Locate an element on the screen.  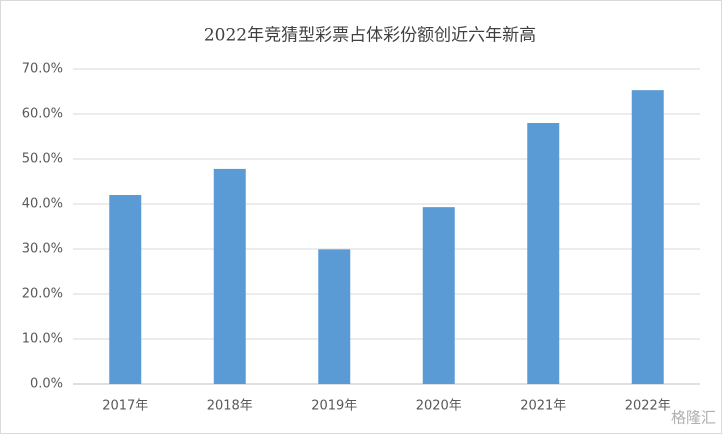
x-tick-label: 2020年 is located at coordinates (439, 406).